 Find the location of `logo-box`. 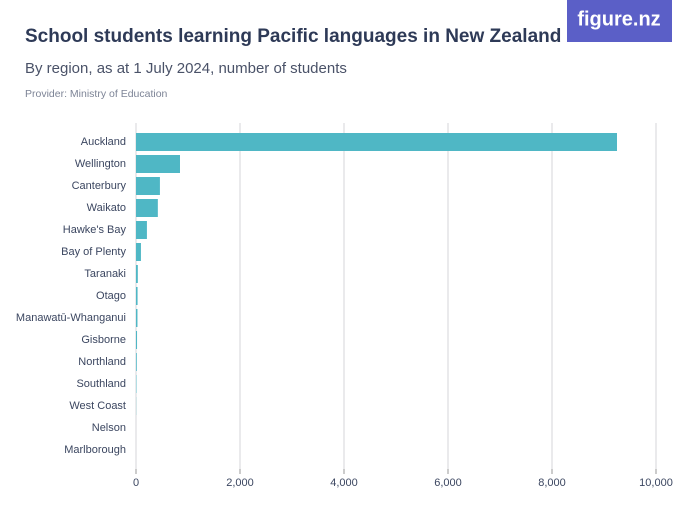

logo-box is located at coordinates (619, 21).